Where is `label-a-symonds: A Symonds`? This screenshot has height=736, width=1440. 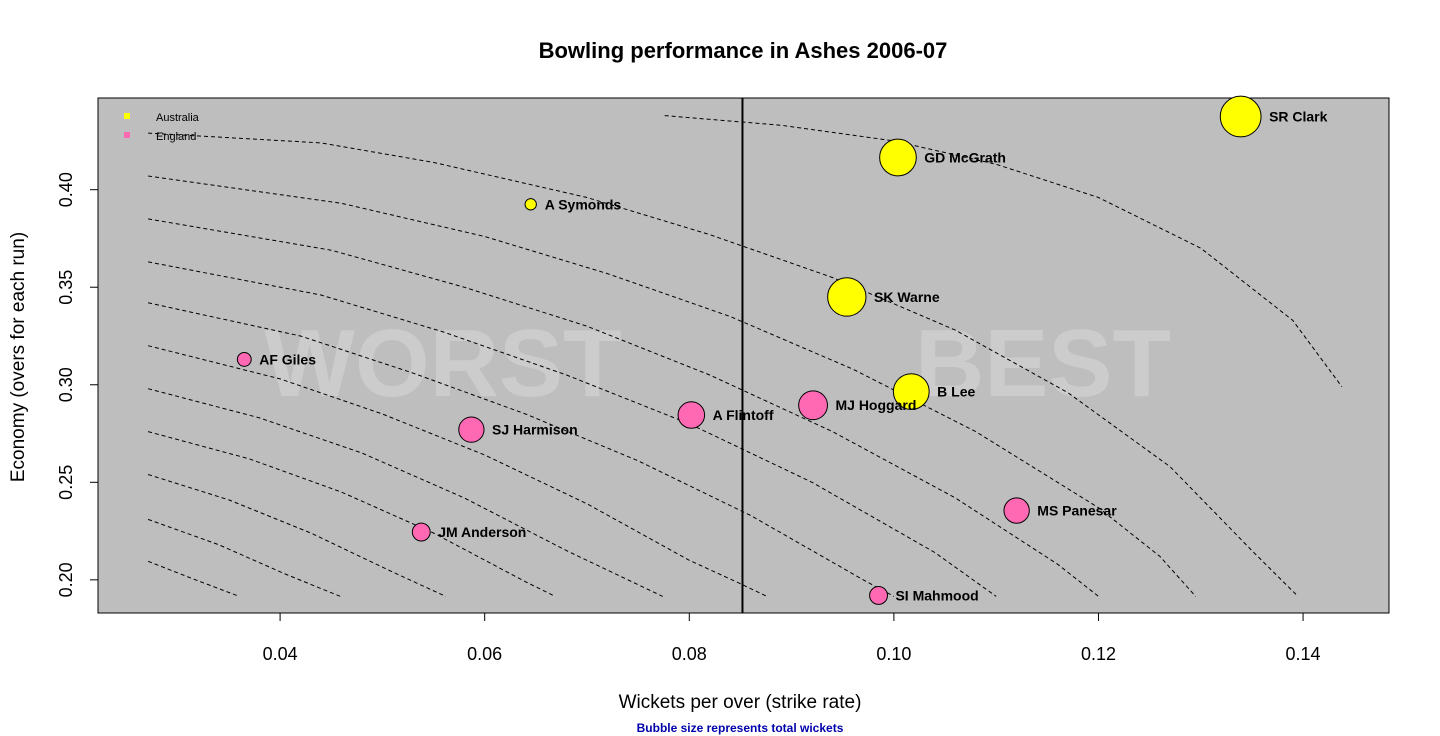 label-a-symonds: A Symonds is located at coordinates (583, 204).